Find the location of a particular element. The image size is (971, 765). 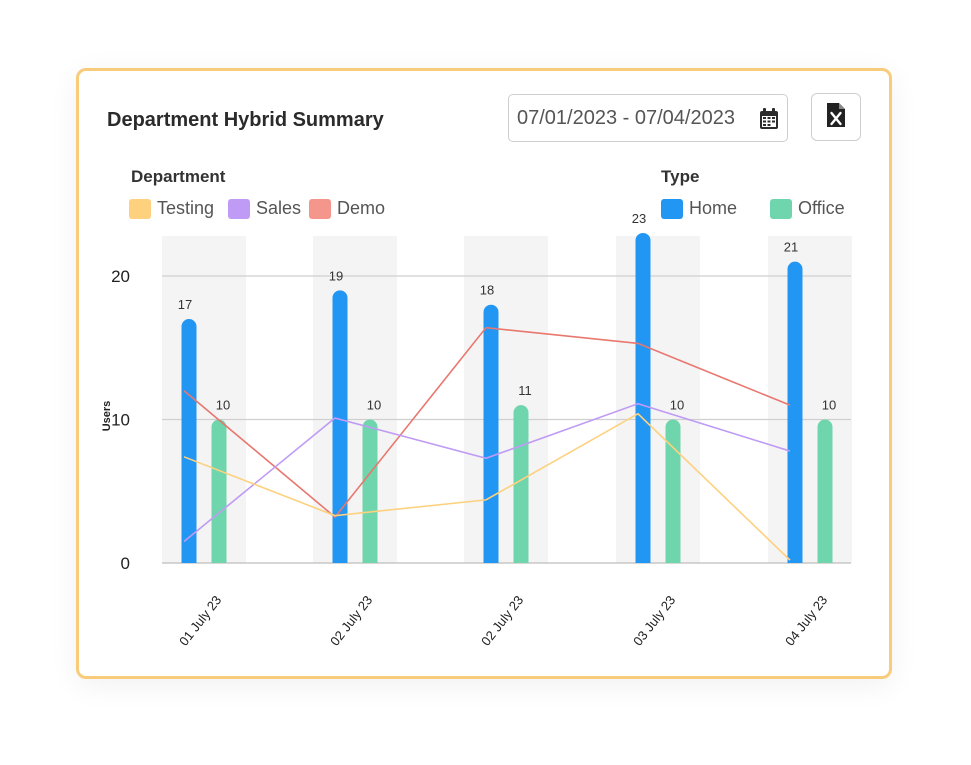

y-tick-label: 0 is located at coordinates (125, 563).